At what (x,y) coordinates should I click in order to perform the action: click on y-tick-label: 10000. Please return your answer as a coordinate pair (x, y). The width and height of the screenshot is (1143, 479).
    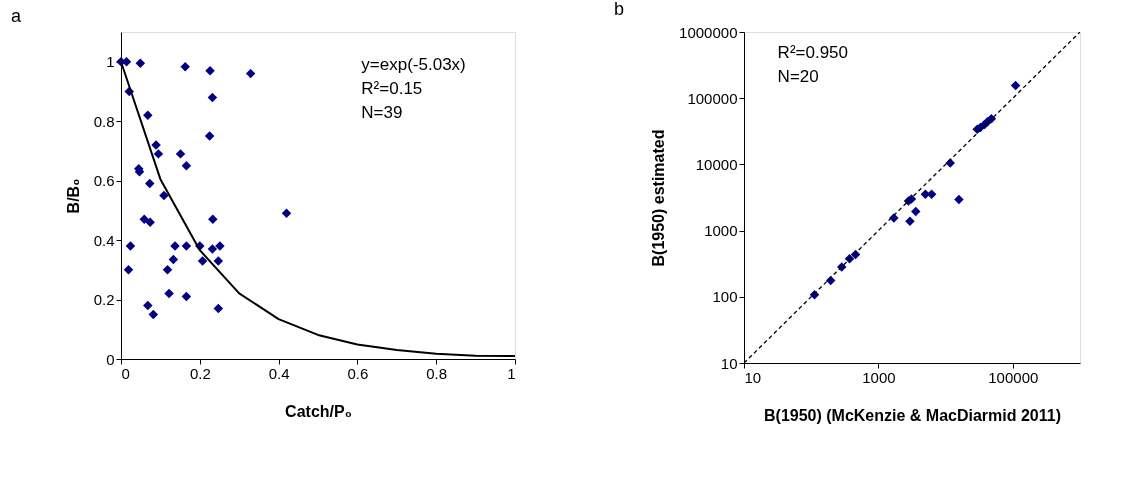
    Looking at the image, I should click on (716, 164).